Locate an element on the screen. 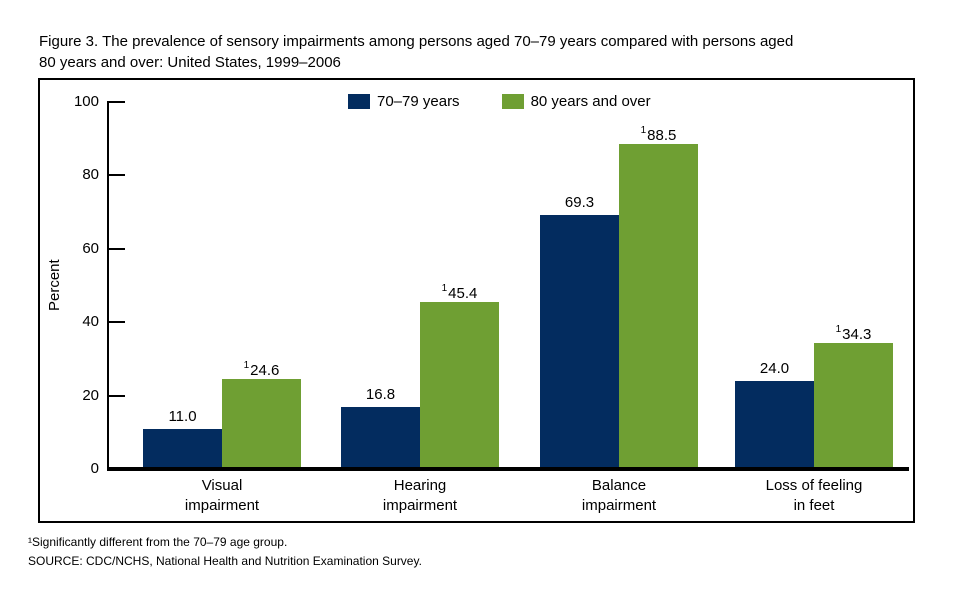 This screenshot has width=960, height=614. bar-80-years-and-over-visual-impairment is located at coordinates (261, 423).